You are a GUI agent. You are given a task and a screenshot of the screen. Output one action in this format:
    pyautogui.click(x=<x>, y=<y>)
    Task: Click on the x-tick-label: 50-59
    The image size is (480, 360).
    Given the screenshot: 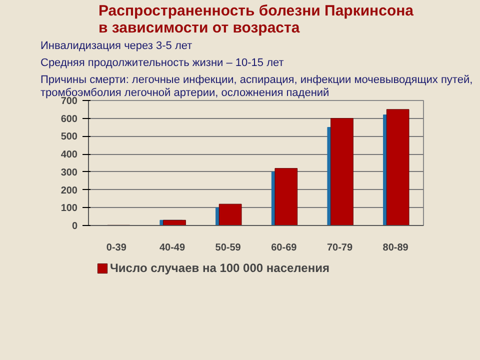 What is the action you would take?
    pyautogui.click(x=228, y=248)
    